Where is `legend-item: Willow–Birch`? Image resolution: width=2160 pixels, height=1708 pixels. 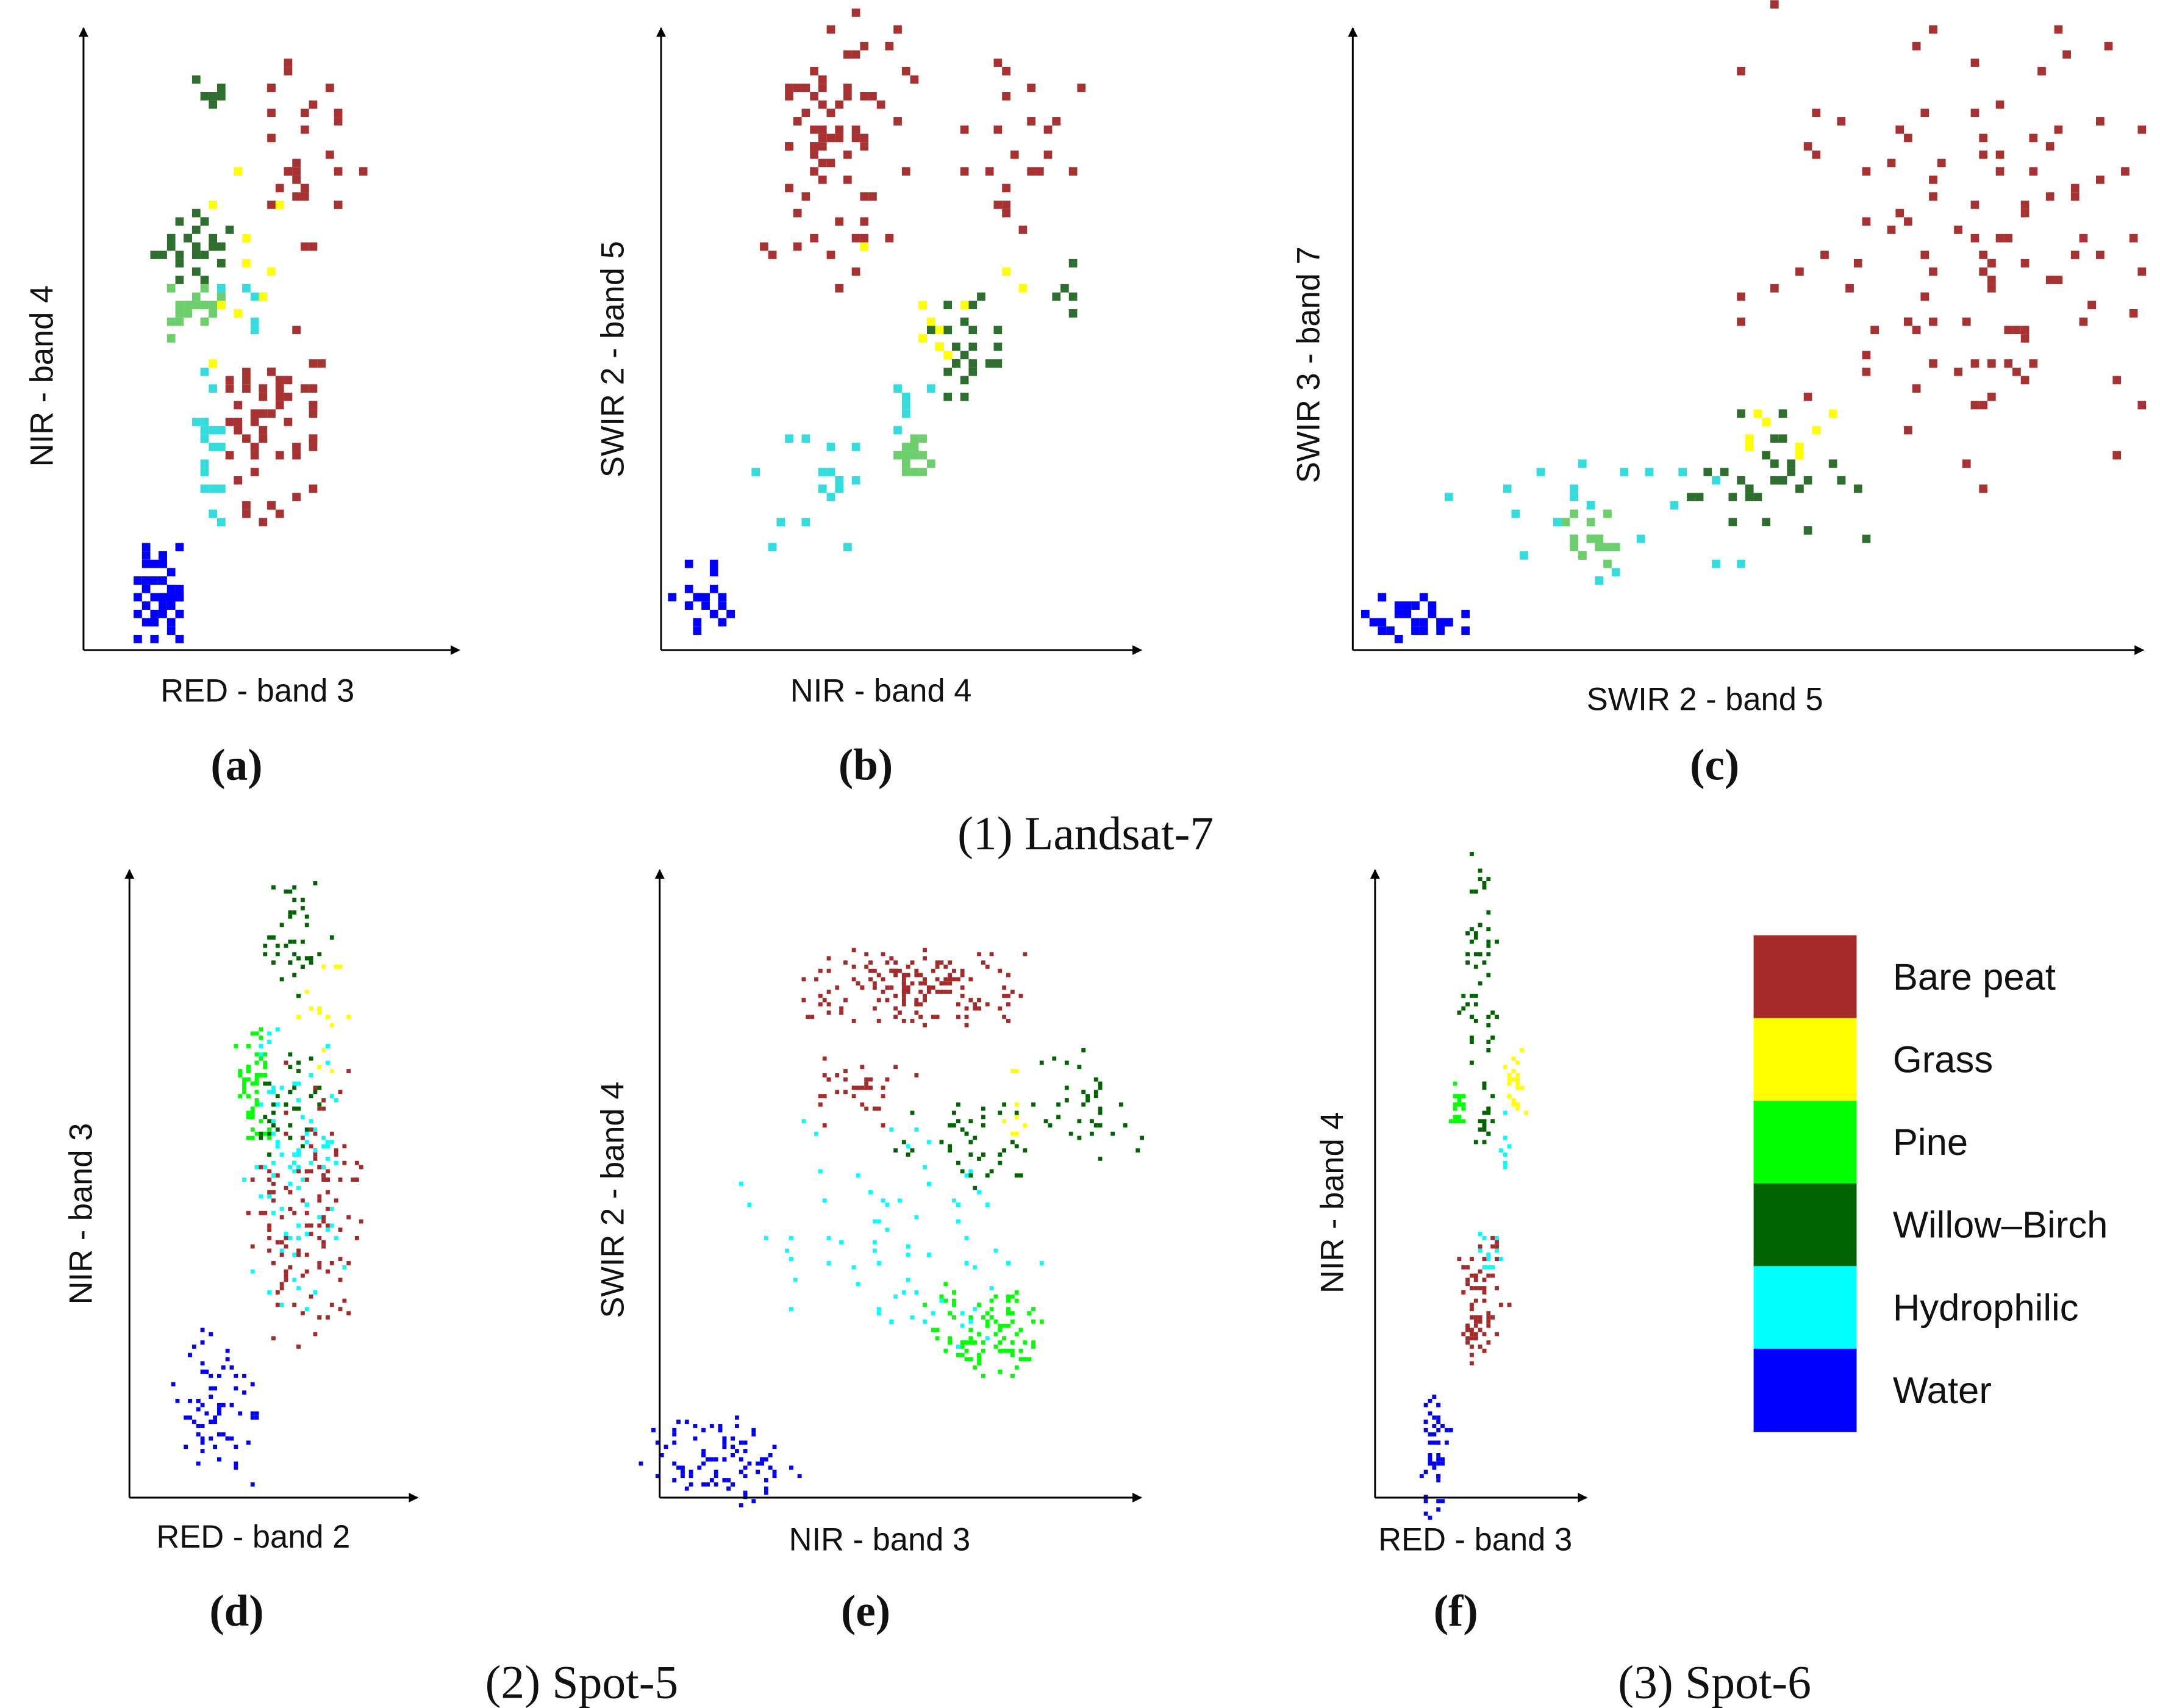
legend-item: Willow–Birch is located at coordinates (1930, 1225).